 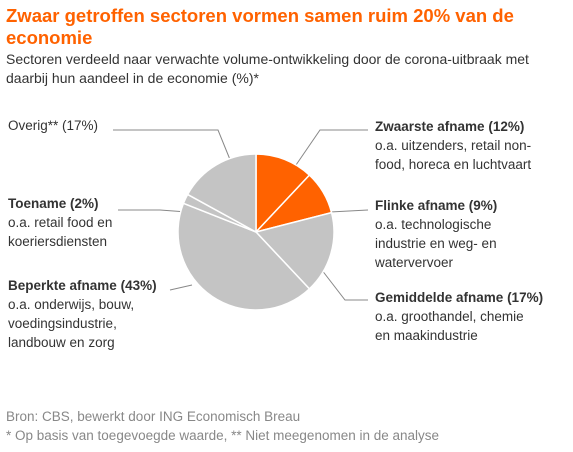 I want to click on category-label: Gemiddelde afname, so click(x=439, y=297).